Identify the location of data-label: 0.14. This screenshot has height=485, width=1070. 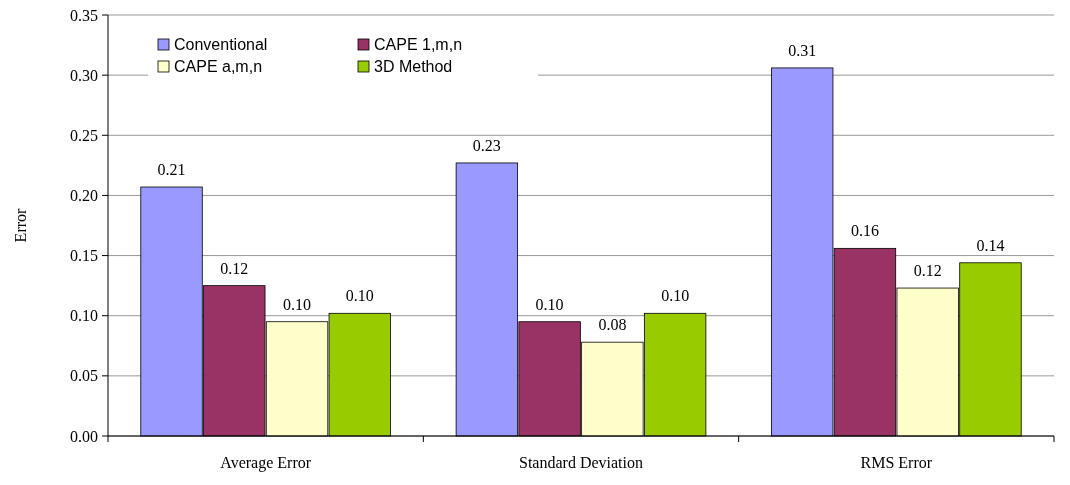
(990, 245).